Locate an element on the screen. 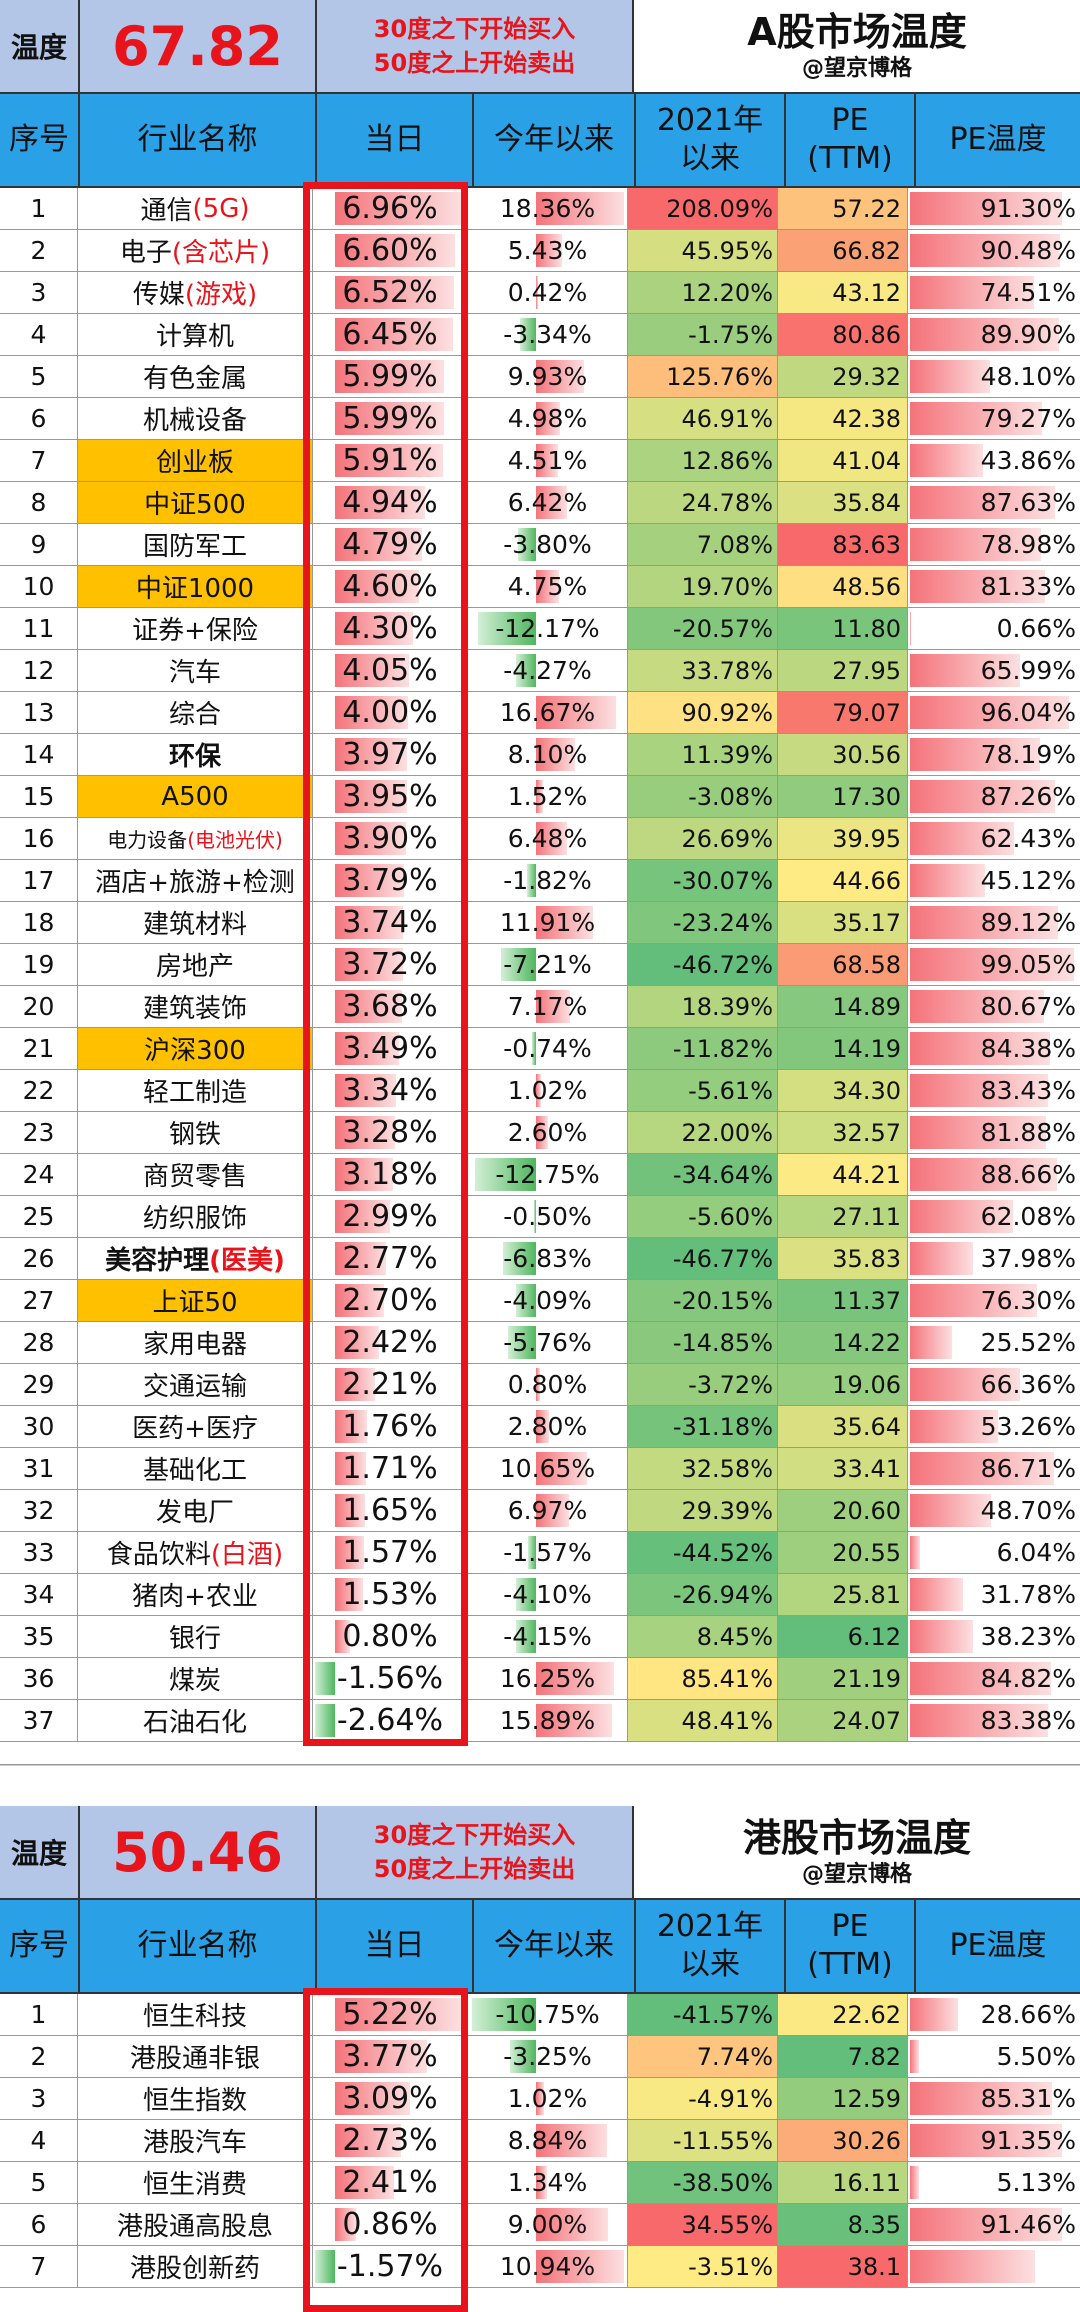 The image size is (1080, 2312). ytd-change-value: -4.10% is located at coordinates (547, 1594).